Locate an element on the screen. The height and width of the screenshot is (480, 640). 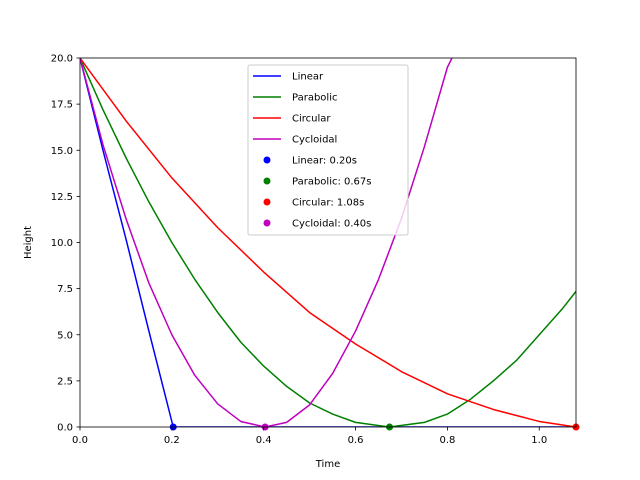
legend-label-circular-1-08s: Circular: 1.08s is located at coordinates (328, 203).